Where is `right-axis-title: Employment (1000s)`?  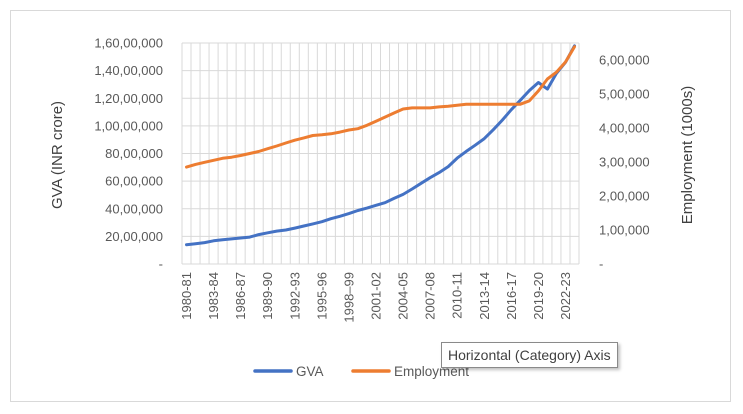 right-axis-title: Employment (1000s) is located at coordinates (687, 155).